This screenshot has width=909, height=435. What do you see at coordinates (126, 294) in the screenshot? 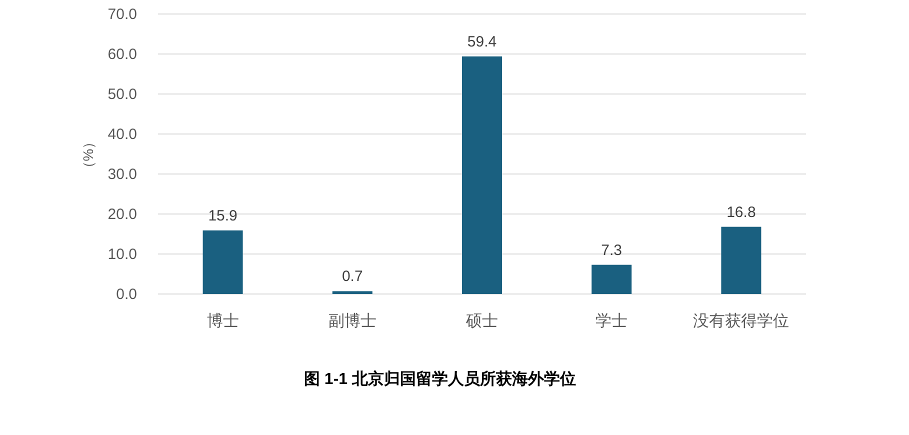
I see `y-tick-label: 0.0` at bounding box center [126, 294].